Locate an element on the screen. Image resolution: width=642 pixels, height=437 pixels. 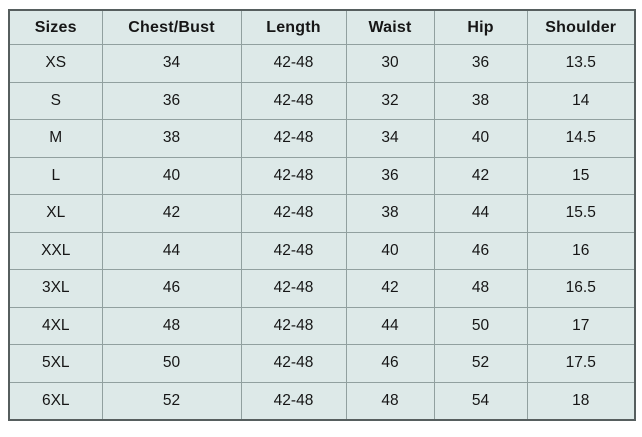
table-cell: 17.5 is located at coordinates (581, 363).